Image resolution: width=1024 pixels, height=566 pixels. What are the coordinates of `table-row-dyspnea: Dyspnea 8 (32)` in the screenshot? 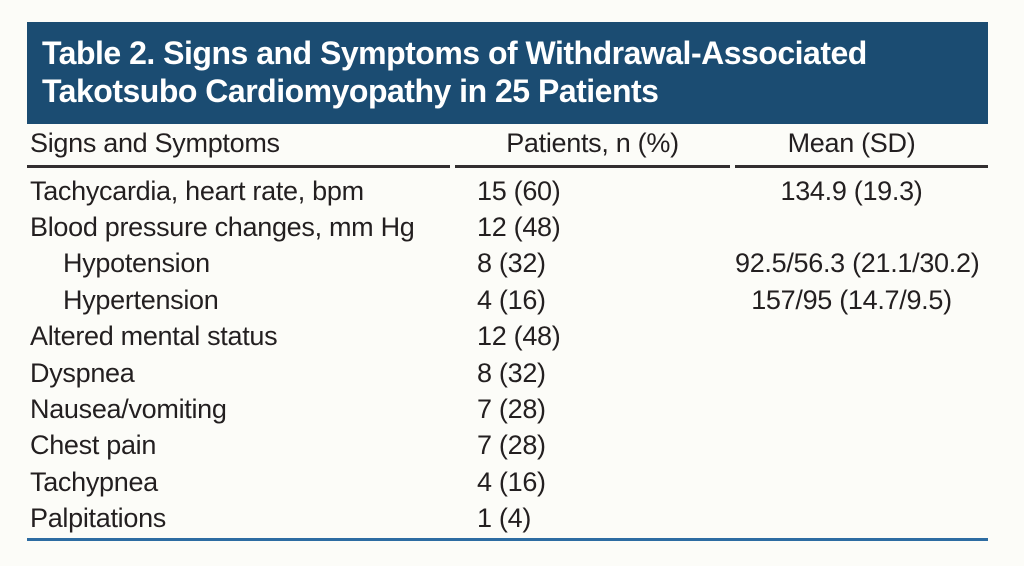 It's located at (507, 373).